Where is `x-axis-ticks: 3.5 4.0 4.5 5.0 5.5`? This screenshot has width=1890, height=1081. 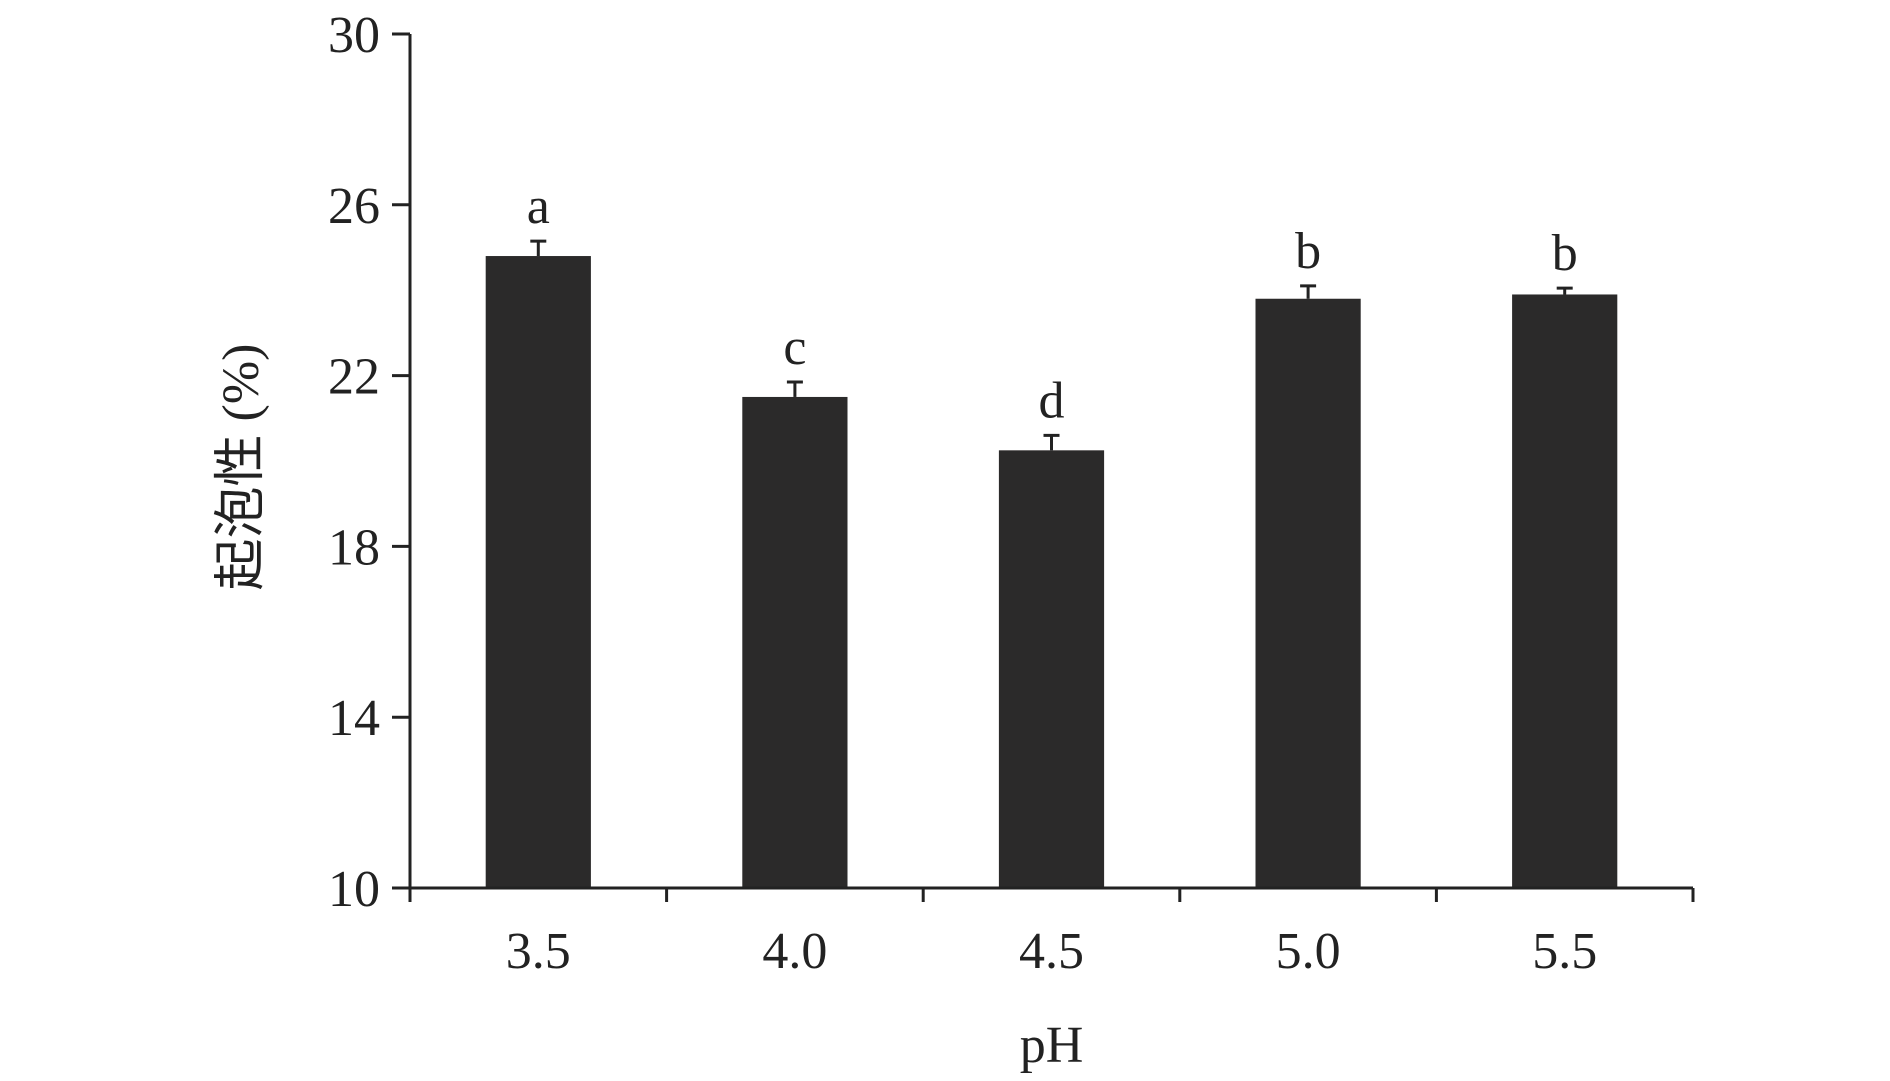 x-axis-ticks: 3.5 4.0 4.5 5.0 5.5 is located at coordinates (1051, 934).